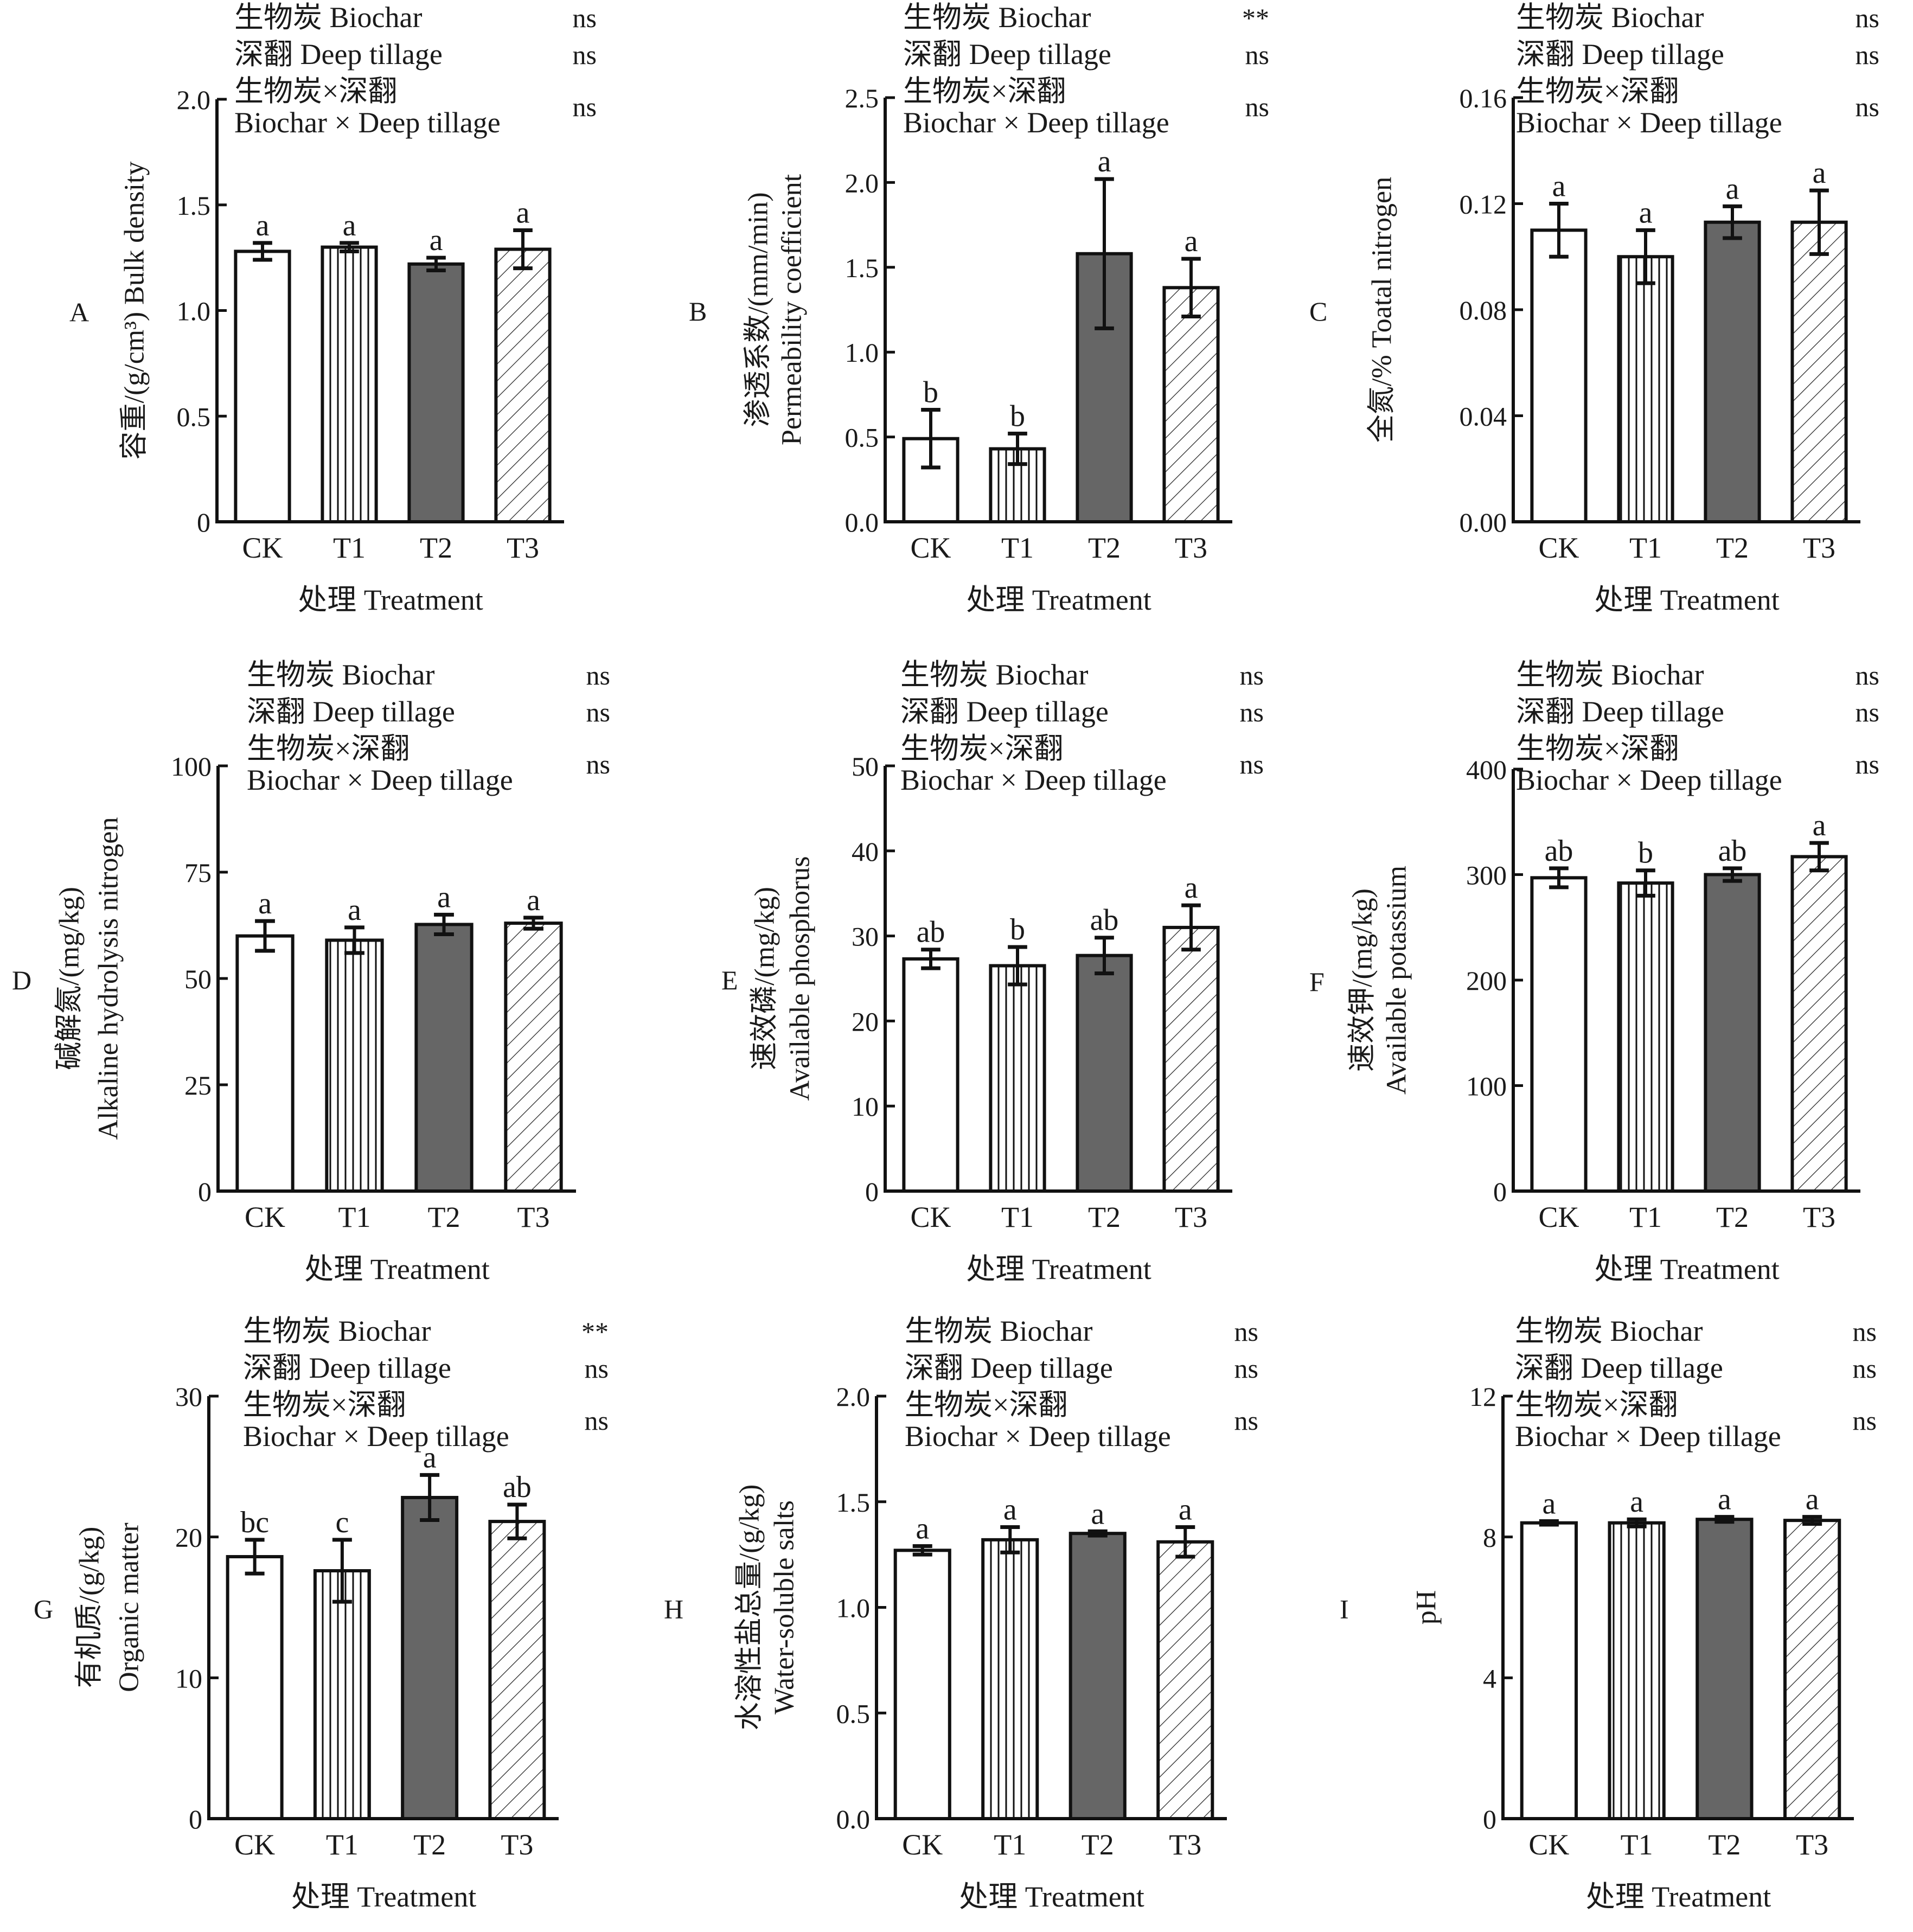 The image size is (1913, 1932). What do you see at coordinates (1482, 1396) in the screenshot?
I see `y-tick-label: 12` at bounding box center [1482, 1396].